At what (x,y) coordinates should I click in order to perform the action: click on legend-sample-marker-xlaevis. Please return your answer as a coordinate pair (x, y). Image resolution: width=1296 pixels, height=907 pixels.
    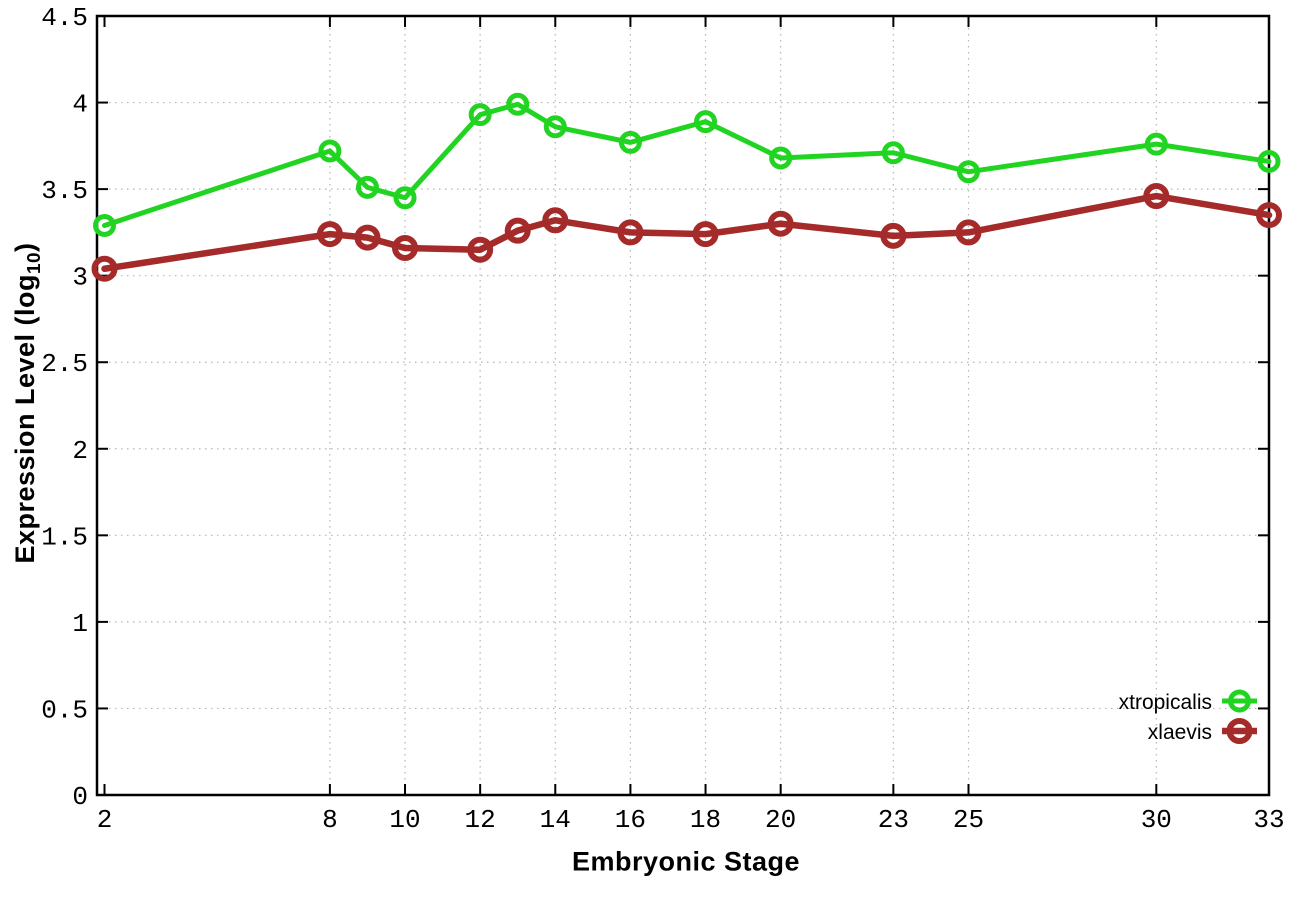
    Looking at the image, I should click on (1239, 731).